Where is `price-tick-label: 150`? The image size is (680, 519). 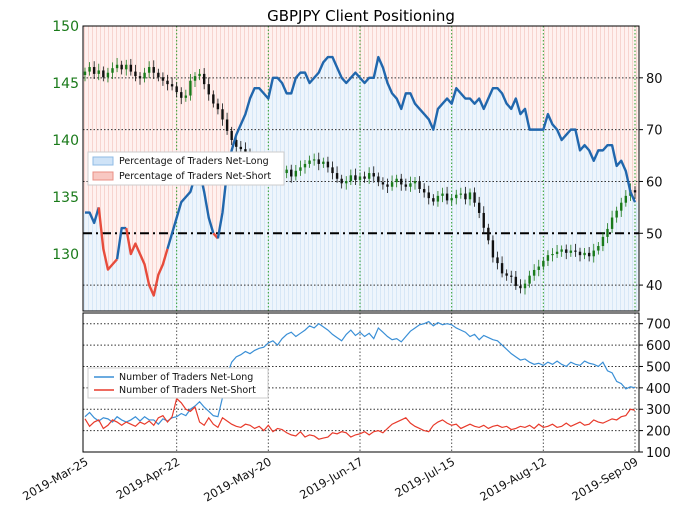 price-tick-label: 150 is located at coordinates (65, 27).